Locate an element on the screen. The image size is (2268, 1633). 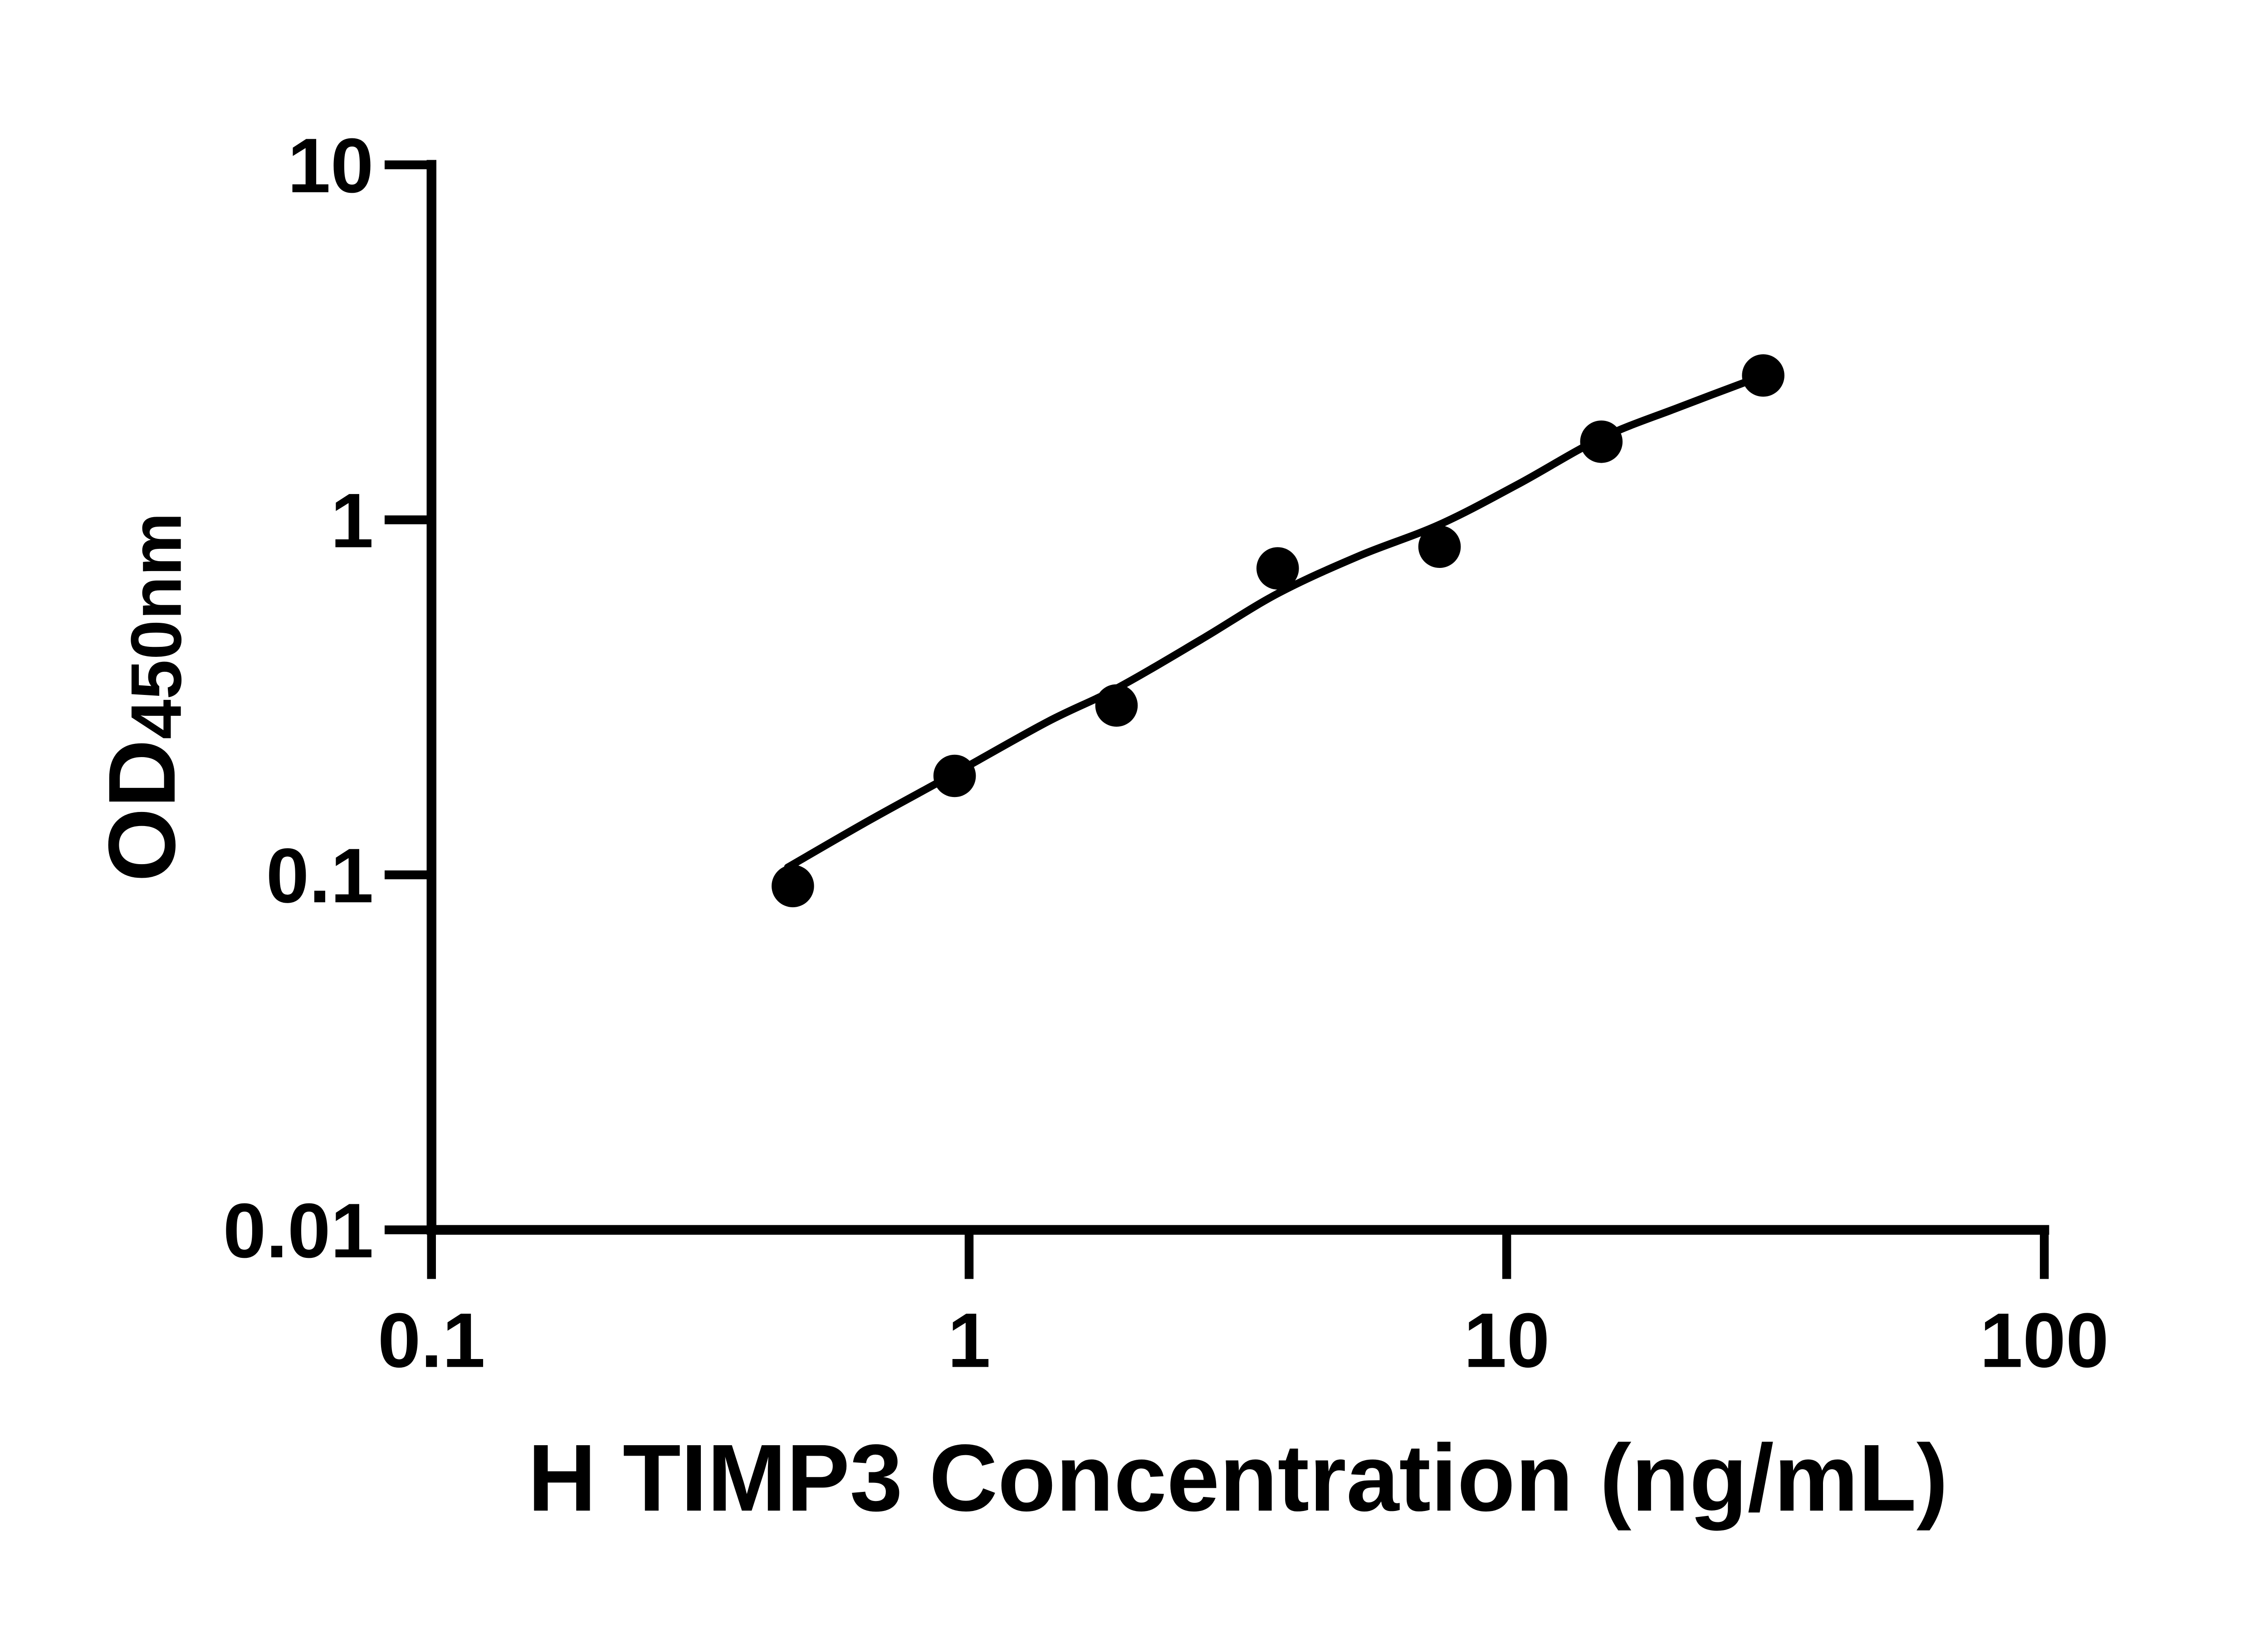
y-axis-title-main: OD is located at coordinates (142, 810).